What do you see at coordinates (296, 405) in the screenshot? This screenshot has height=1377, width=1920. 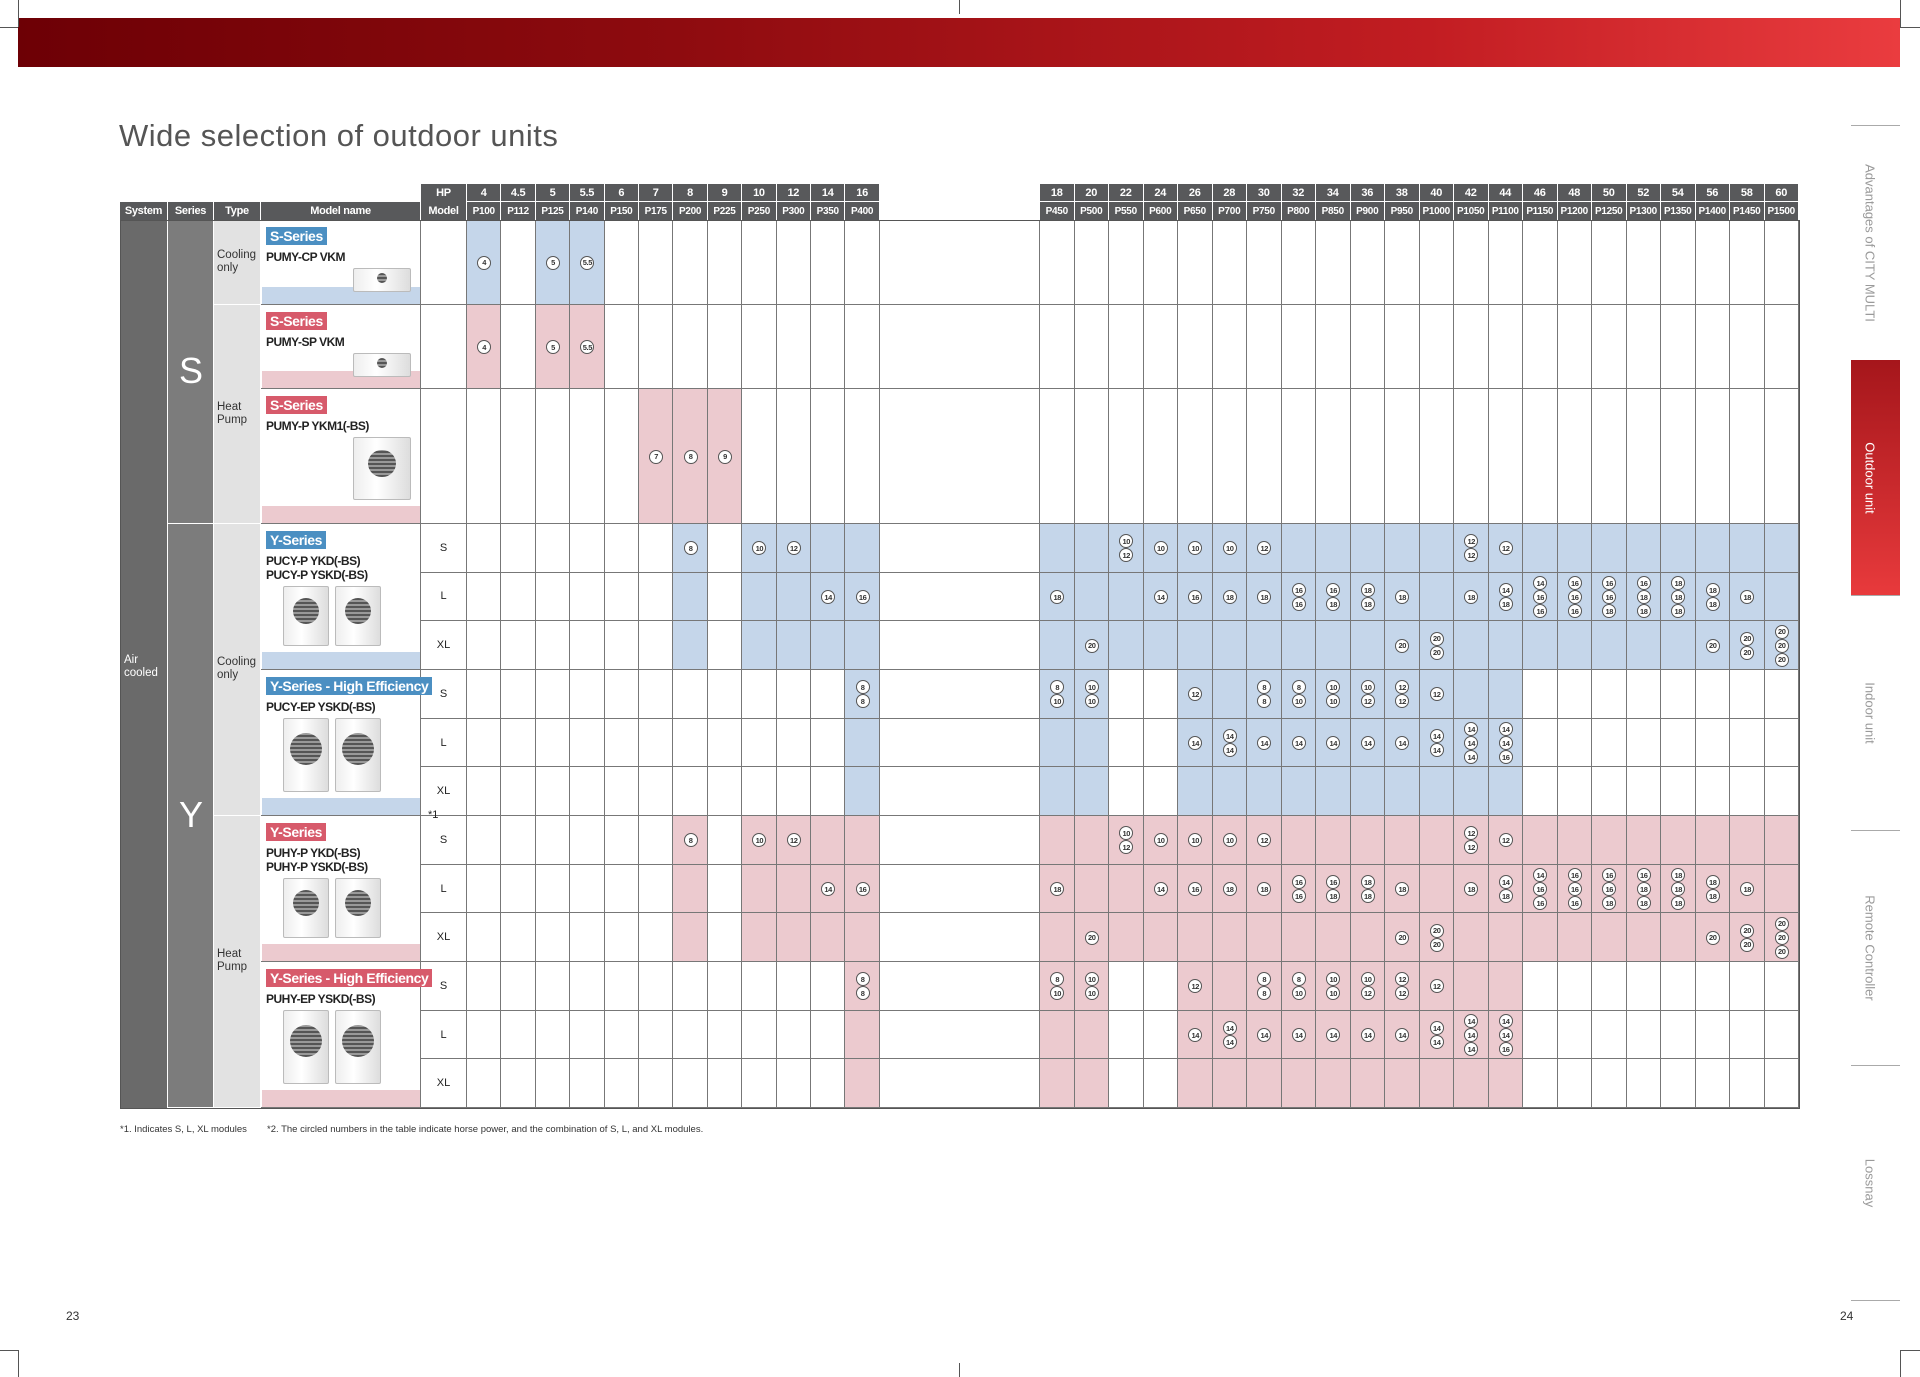 I see `series-badge: S-Series` at bounding box center [296, 405].